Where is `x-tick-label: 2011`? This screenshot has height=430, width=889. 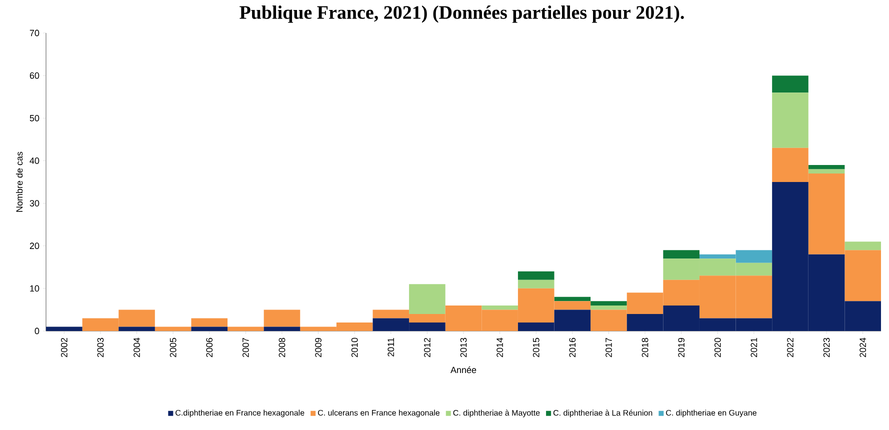
x-tick-label: 2011 is located at coordinates (391, 347).